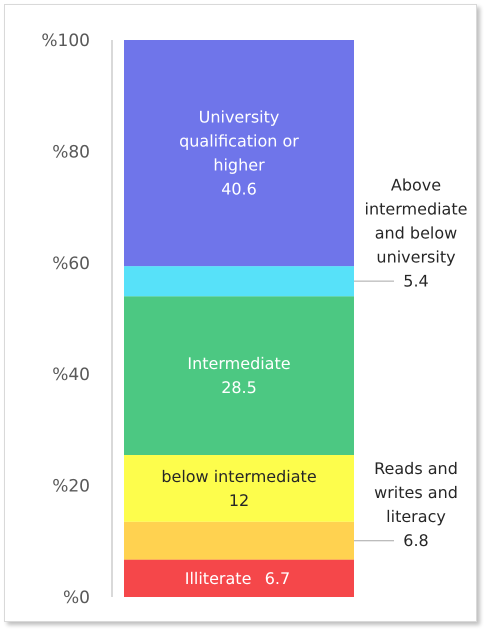  What do you see at coordinates (239, 141) in the screenshot?
I see `series-label: University qualification or higher` at bounding box center [239, 141].